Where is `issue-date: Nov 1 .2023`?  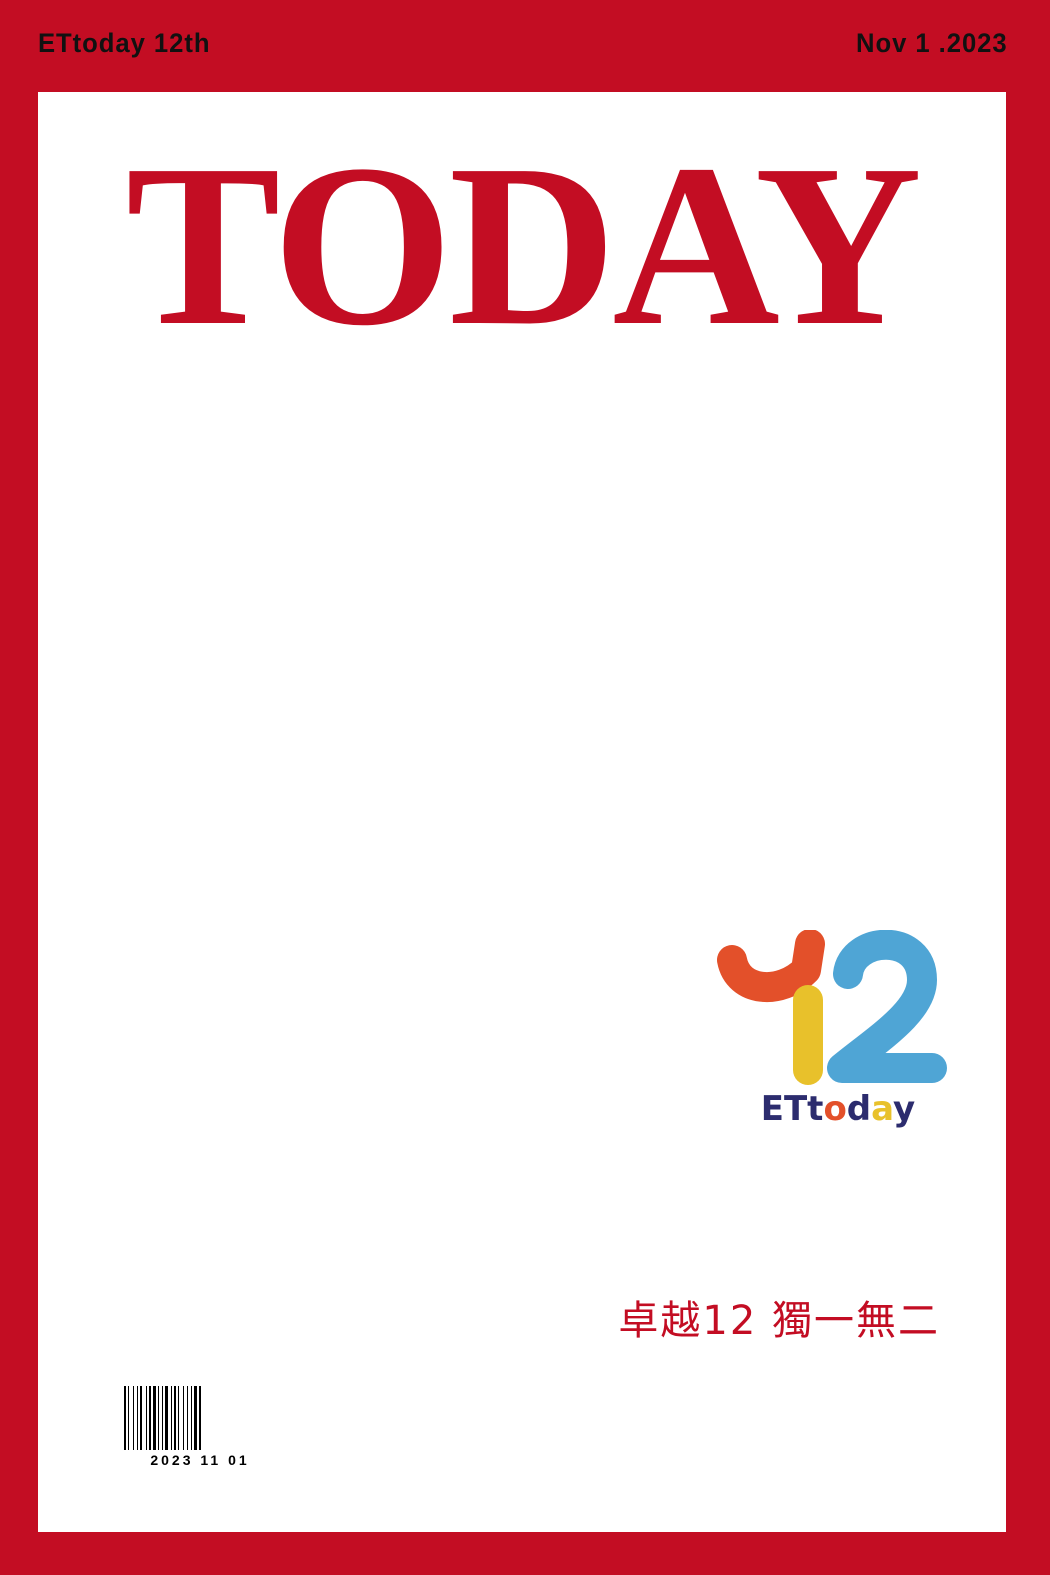 issue-date: Nov 1 .2023 is located at coordinates (932, 43).